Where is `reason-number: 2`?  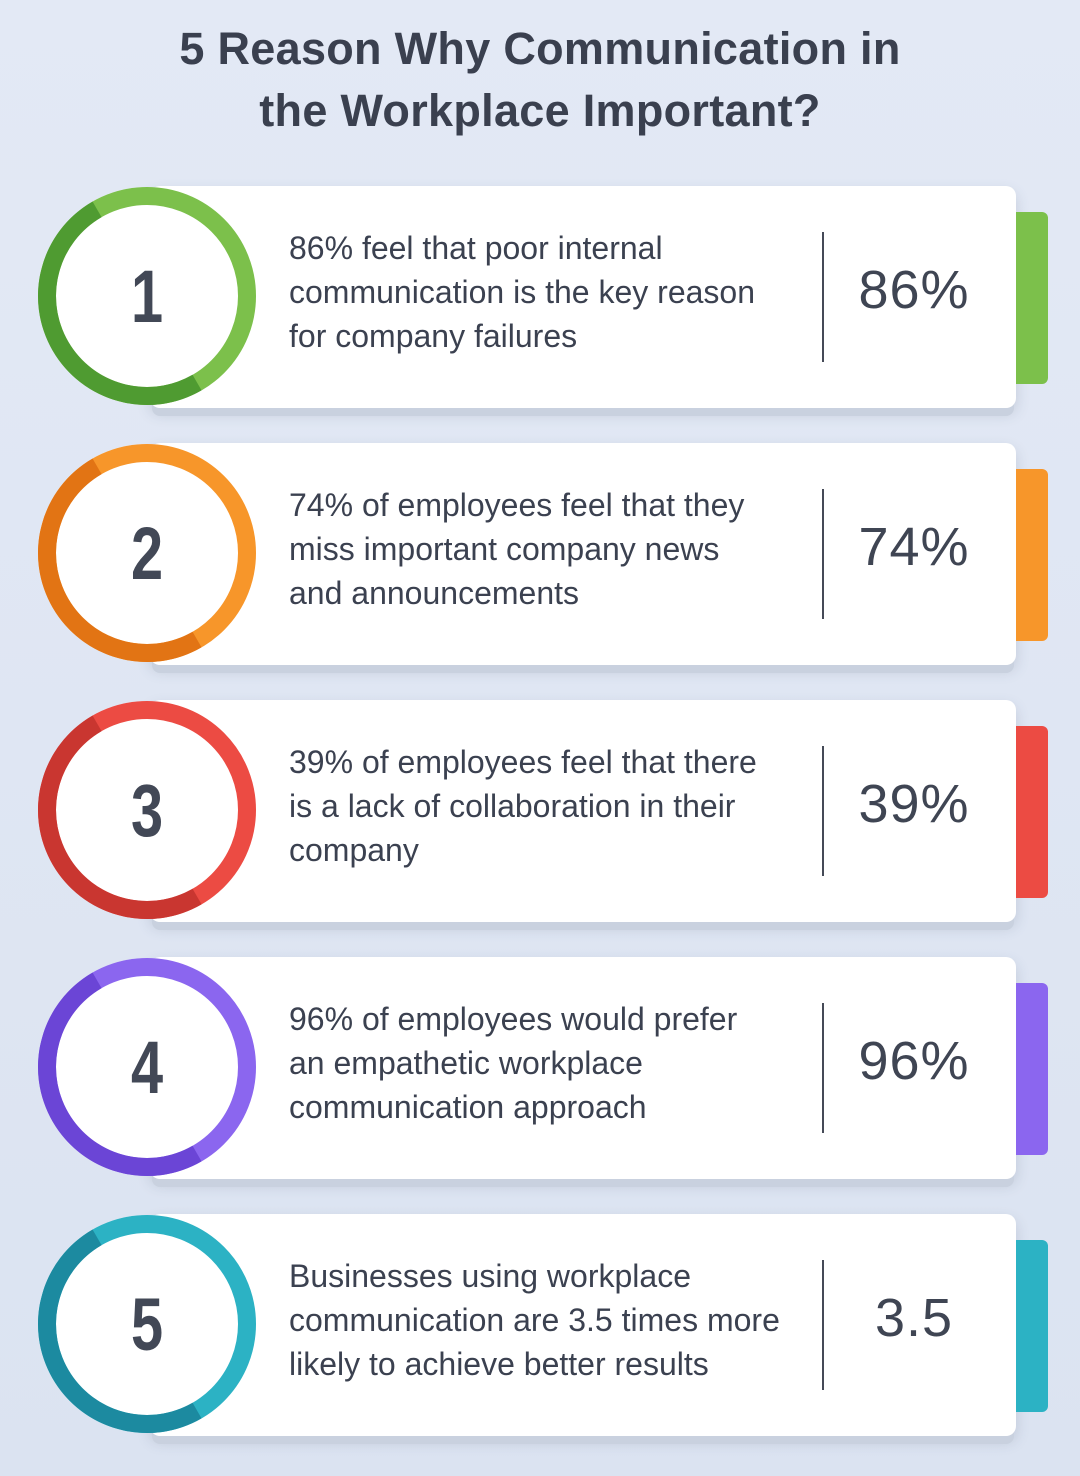 reason-number: 2 is located at coordinates (147, 553).